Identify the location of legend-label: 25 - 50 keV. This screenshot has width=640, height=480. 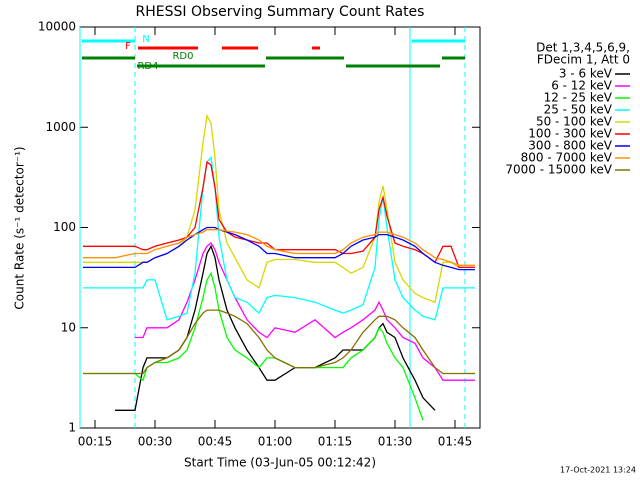
(578, 110).